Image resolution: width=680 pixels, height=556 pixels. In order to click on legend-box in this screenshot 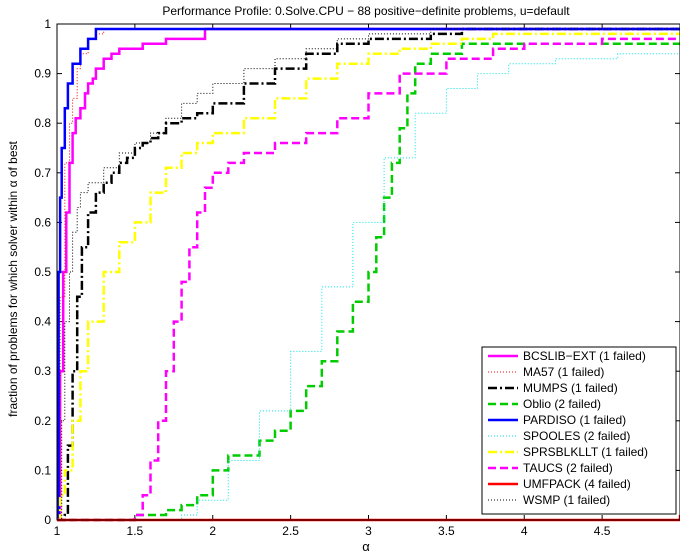, I will do `click(579, 430)`.